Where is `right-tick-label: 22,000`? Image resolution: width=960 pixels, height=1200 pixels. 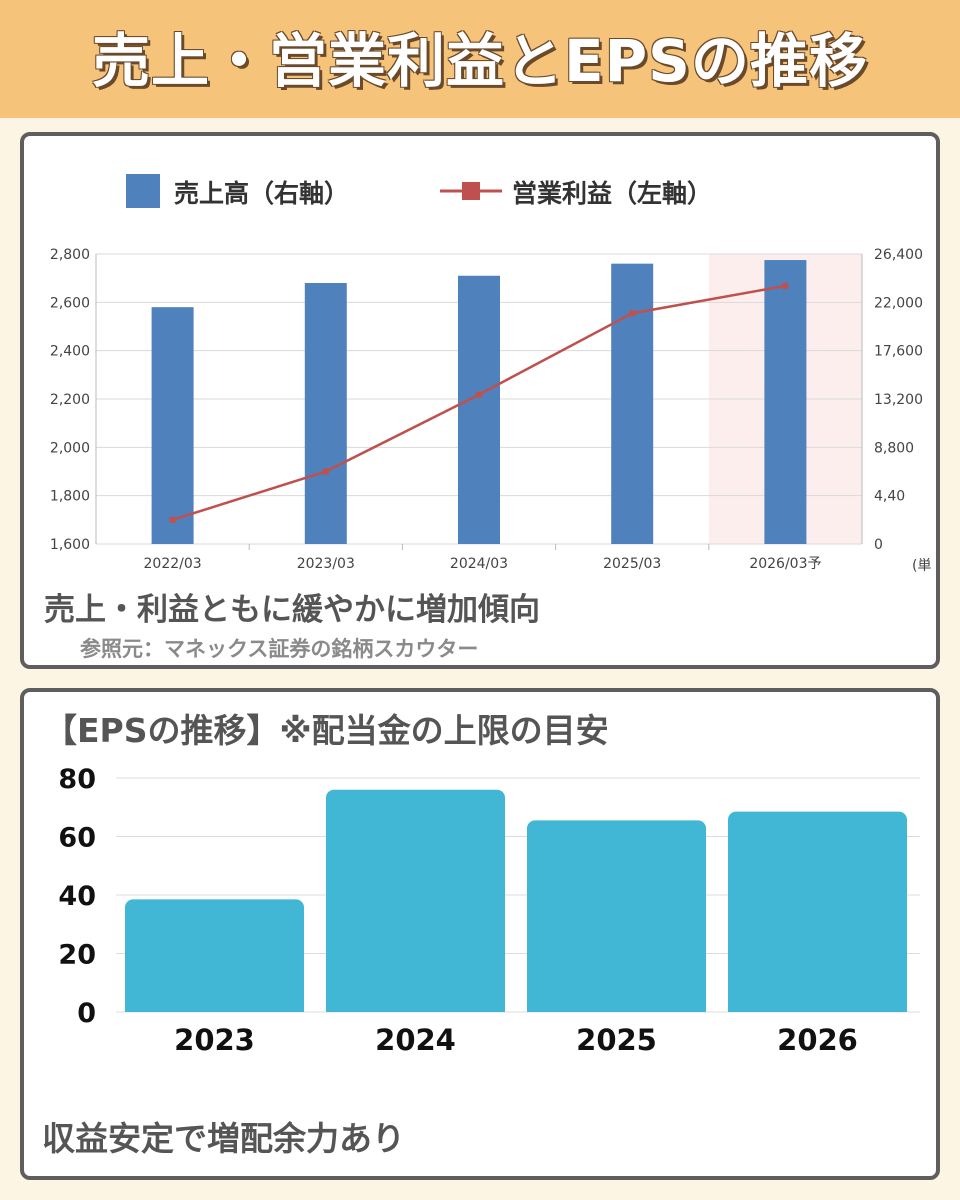
right-tick-label: 22,000 is located at coordinates (898, 303).